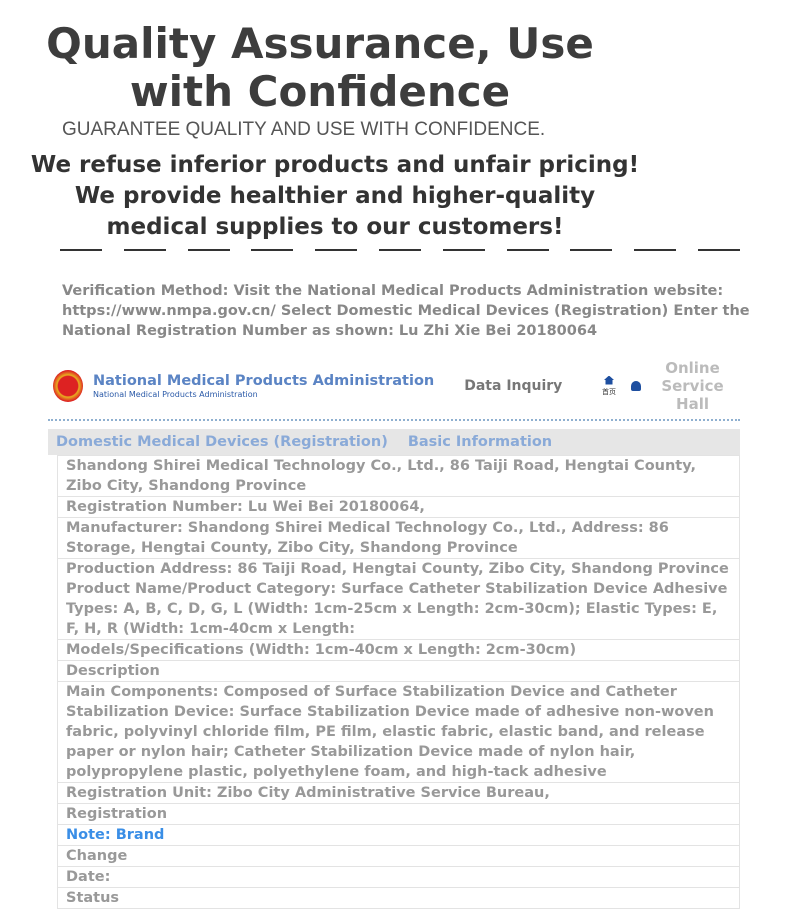 Image resolution: width=800 pixels, height=909 pixels. What do you see at coordinates (609, 391) in the screenshot?
I see `home-label: 首页` at bounding box center [609, 391].